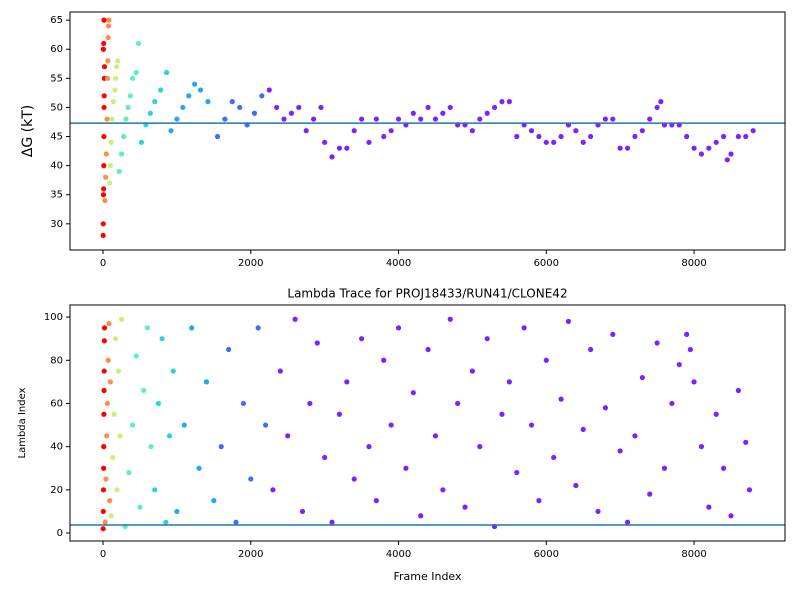  What do you see at coordinates (250, 263) in the screenshot?
I see `x-tick-label: 2000` at bounding box center [250, 263].